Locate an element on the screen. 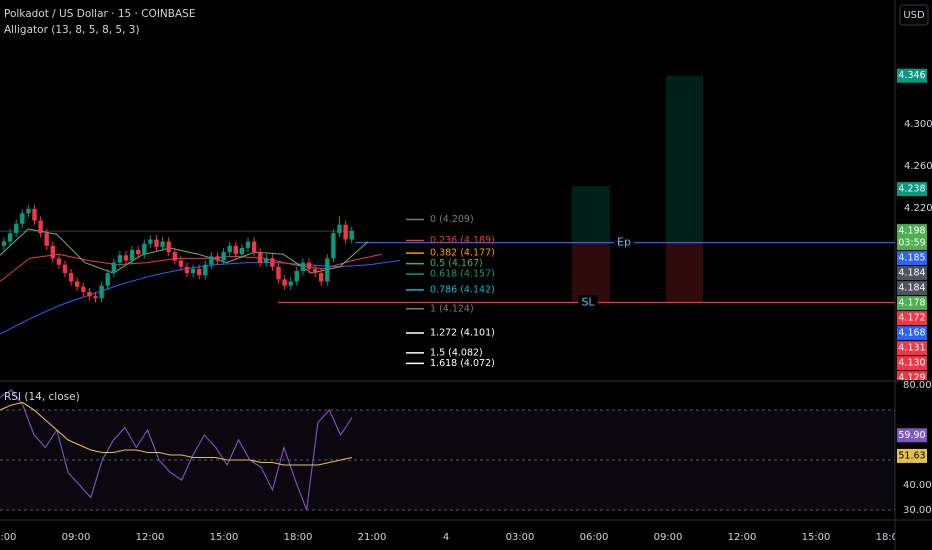 The width and height of the screenshot is (932, 550). countdown-label: 03:59 is located at coordinates (911, 243).